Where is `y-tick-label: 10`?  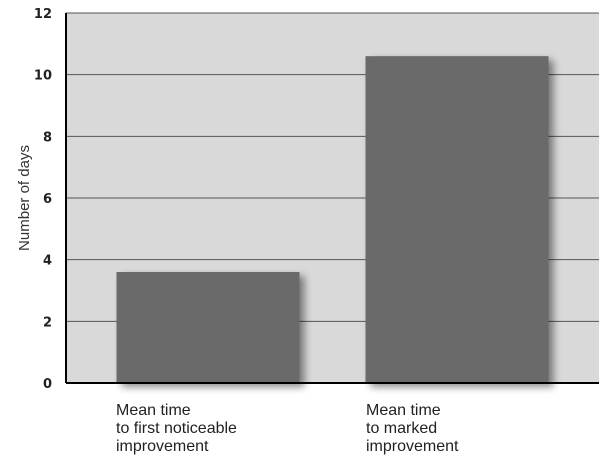
y-tick-label: 10 is located at coordinates (43, 76).